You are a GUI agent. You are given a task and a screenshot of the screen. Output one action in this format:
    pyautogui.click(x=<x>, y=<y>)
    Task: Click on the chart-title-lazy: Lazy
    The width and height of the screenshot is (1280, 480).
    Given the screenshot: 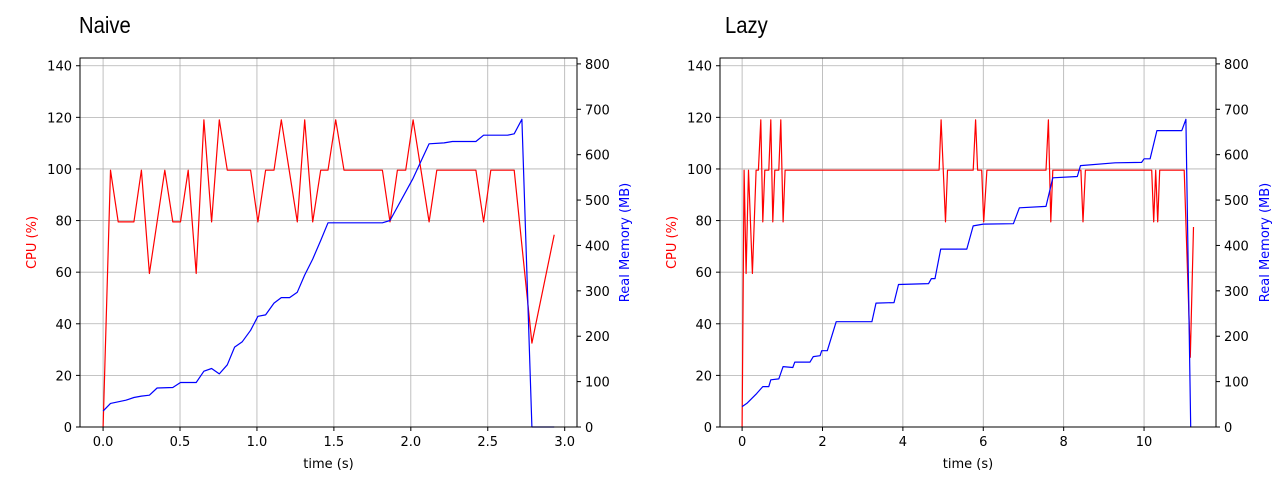 What is the action you would take?
    pyautogui.click(x=746, y=25)
    